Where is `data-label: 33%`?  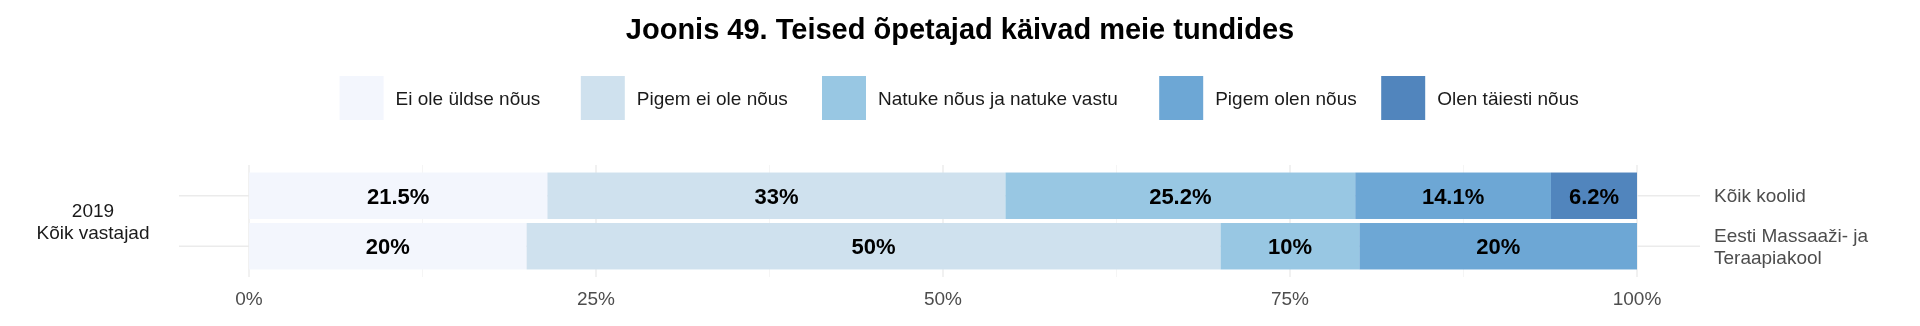 data-label: 33% is located at coordinates (776, 196).